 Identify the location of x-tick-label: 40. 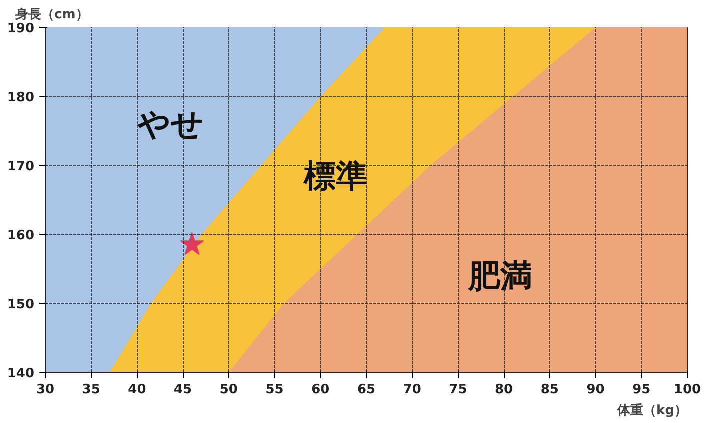
(137, 390).